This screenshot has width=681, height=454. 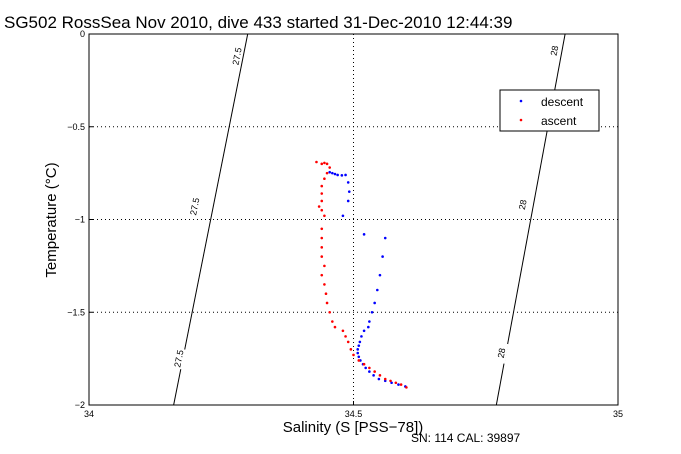 What do you see at coordinates (80, 220) in the screenshot?
I see `y-tick-label: −1` at bounding box center [80, 220].